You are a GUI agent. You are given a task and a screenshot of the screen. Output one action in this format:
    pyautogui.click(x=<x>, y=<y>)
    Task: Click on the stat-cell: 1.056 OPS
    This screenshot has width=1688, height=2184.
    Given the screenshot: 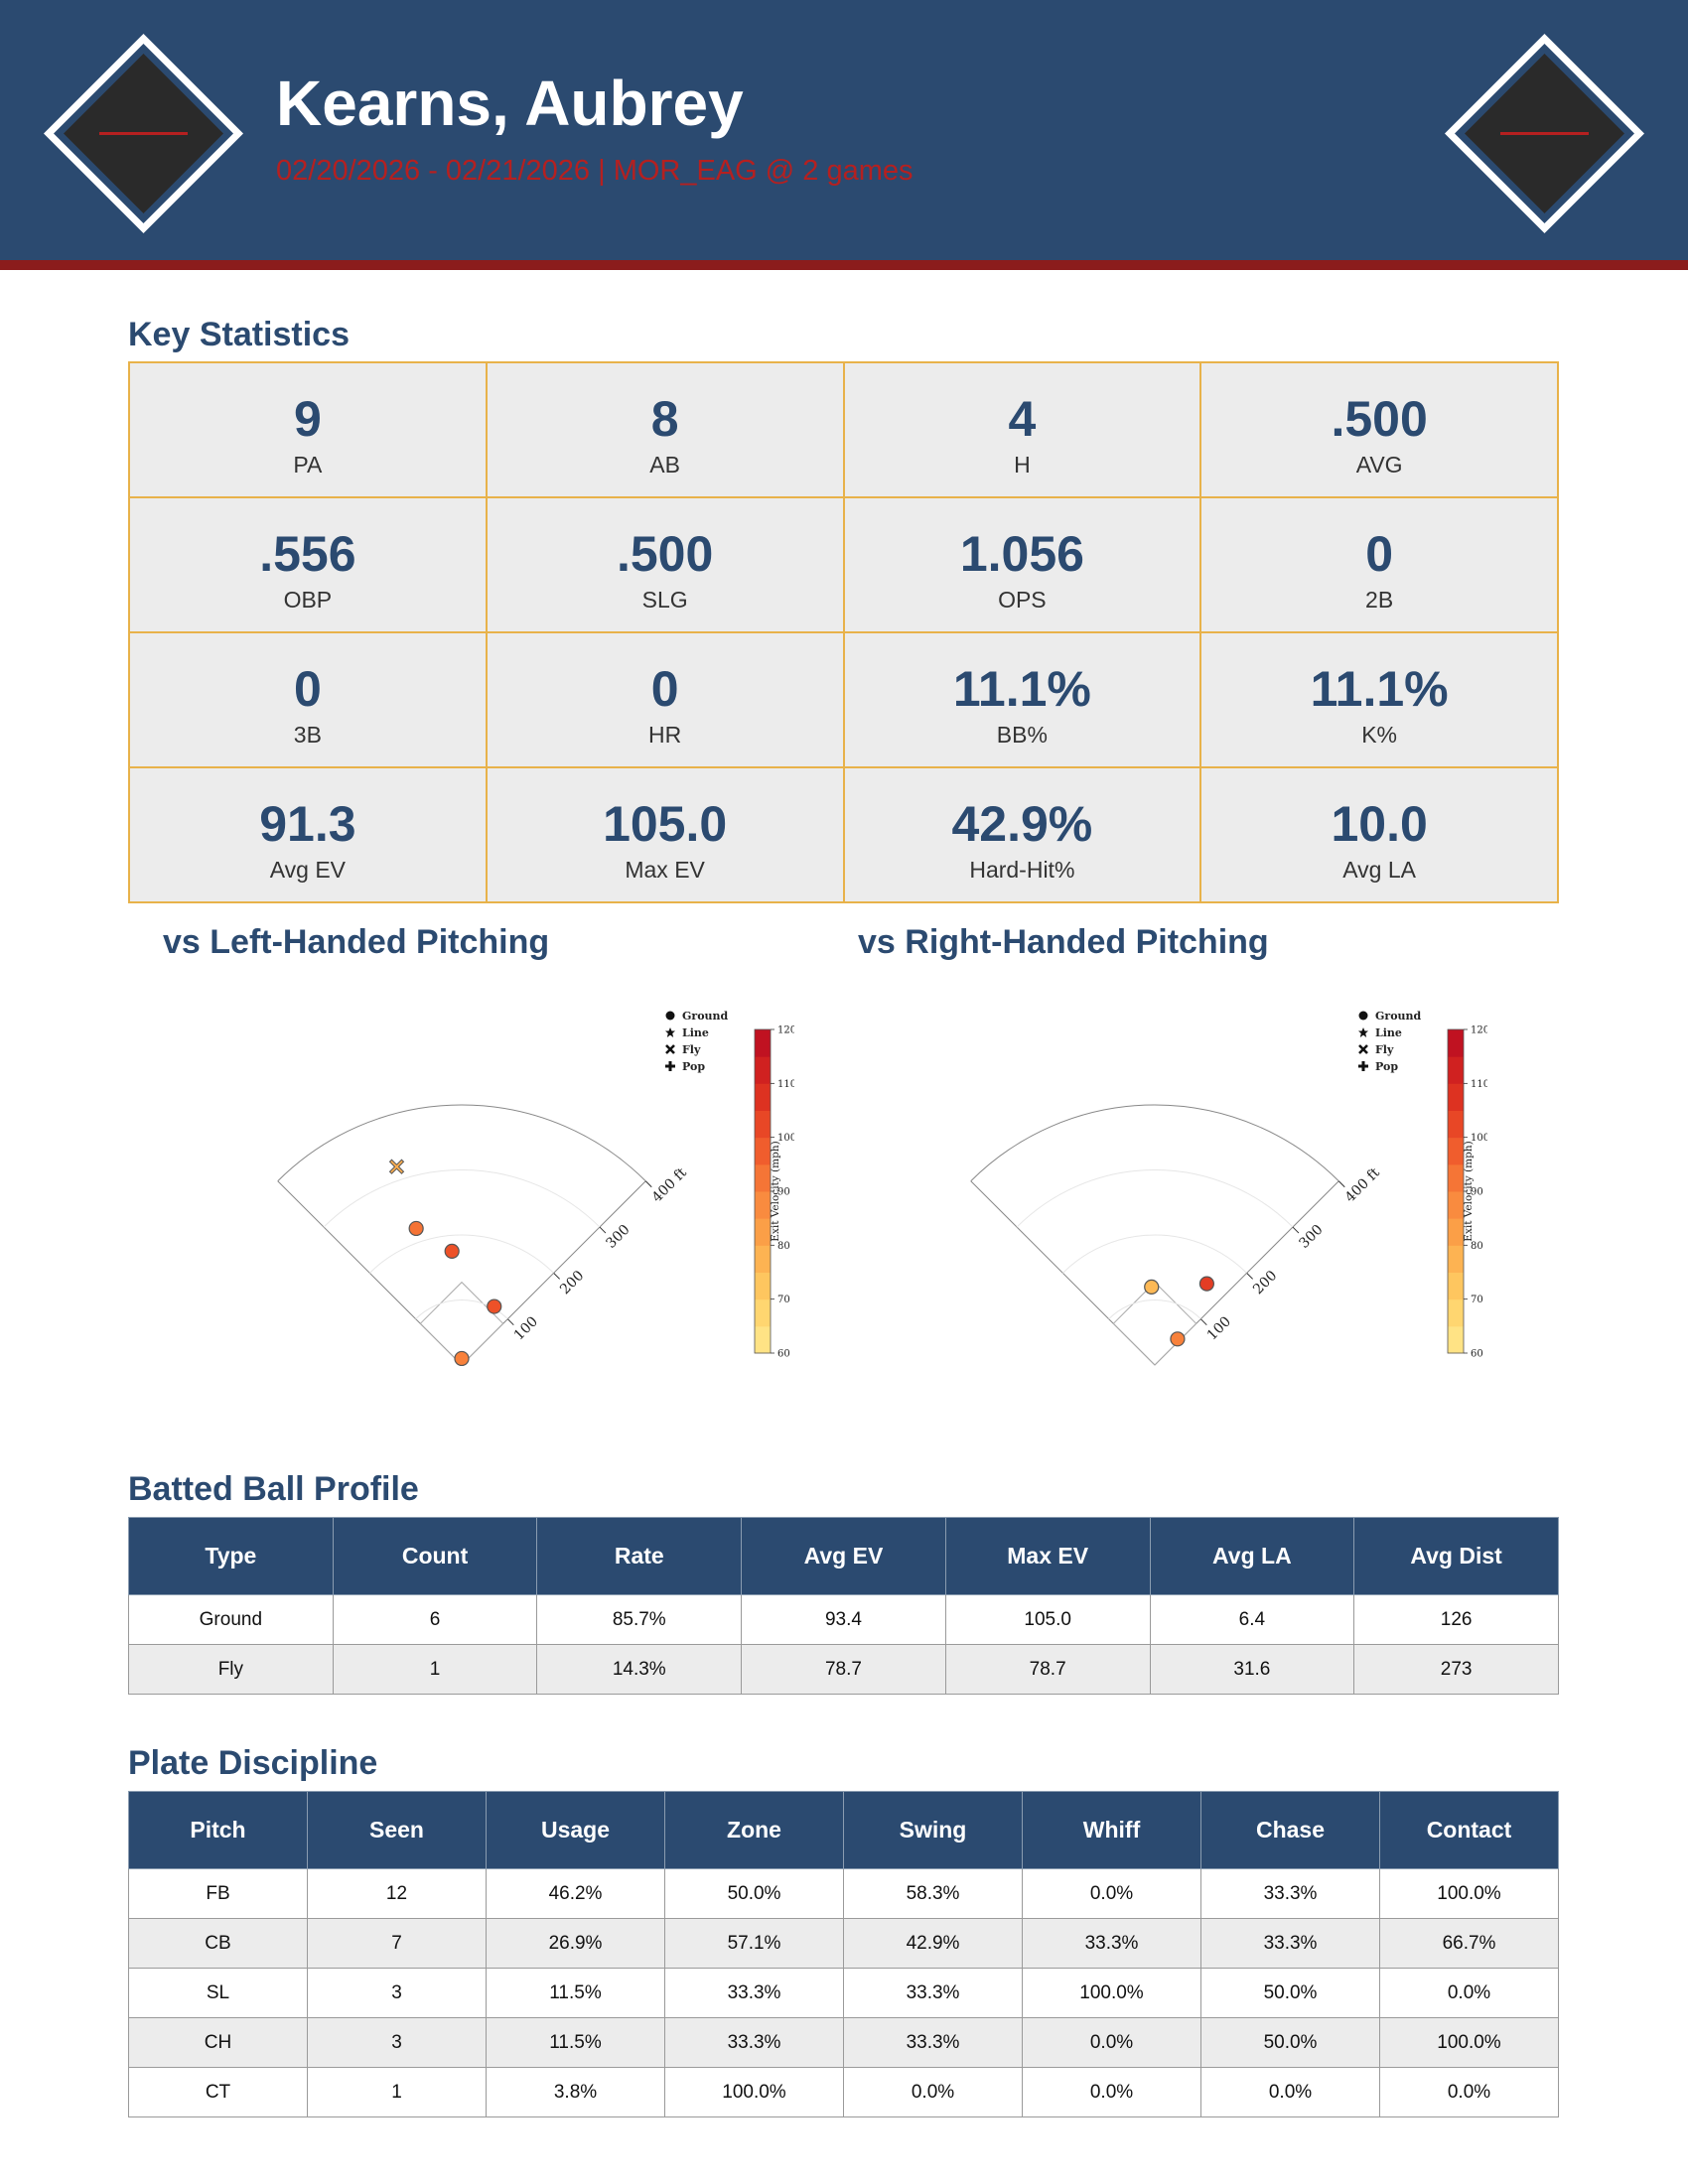 What is the action you would take?
    pyautogui.click(x=1022, y=564)
    